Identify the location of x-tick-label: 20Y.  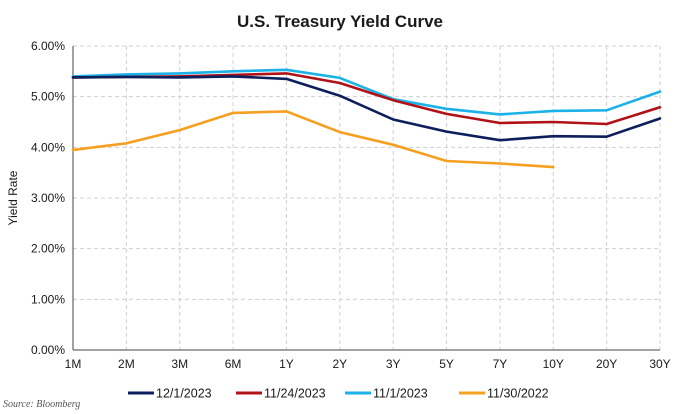
(606, 364).